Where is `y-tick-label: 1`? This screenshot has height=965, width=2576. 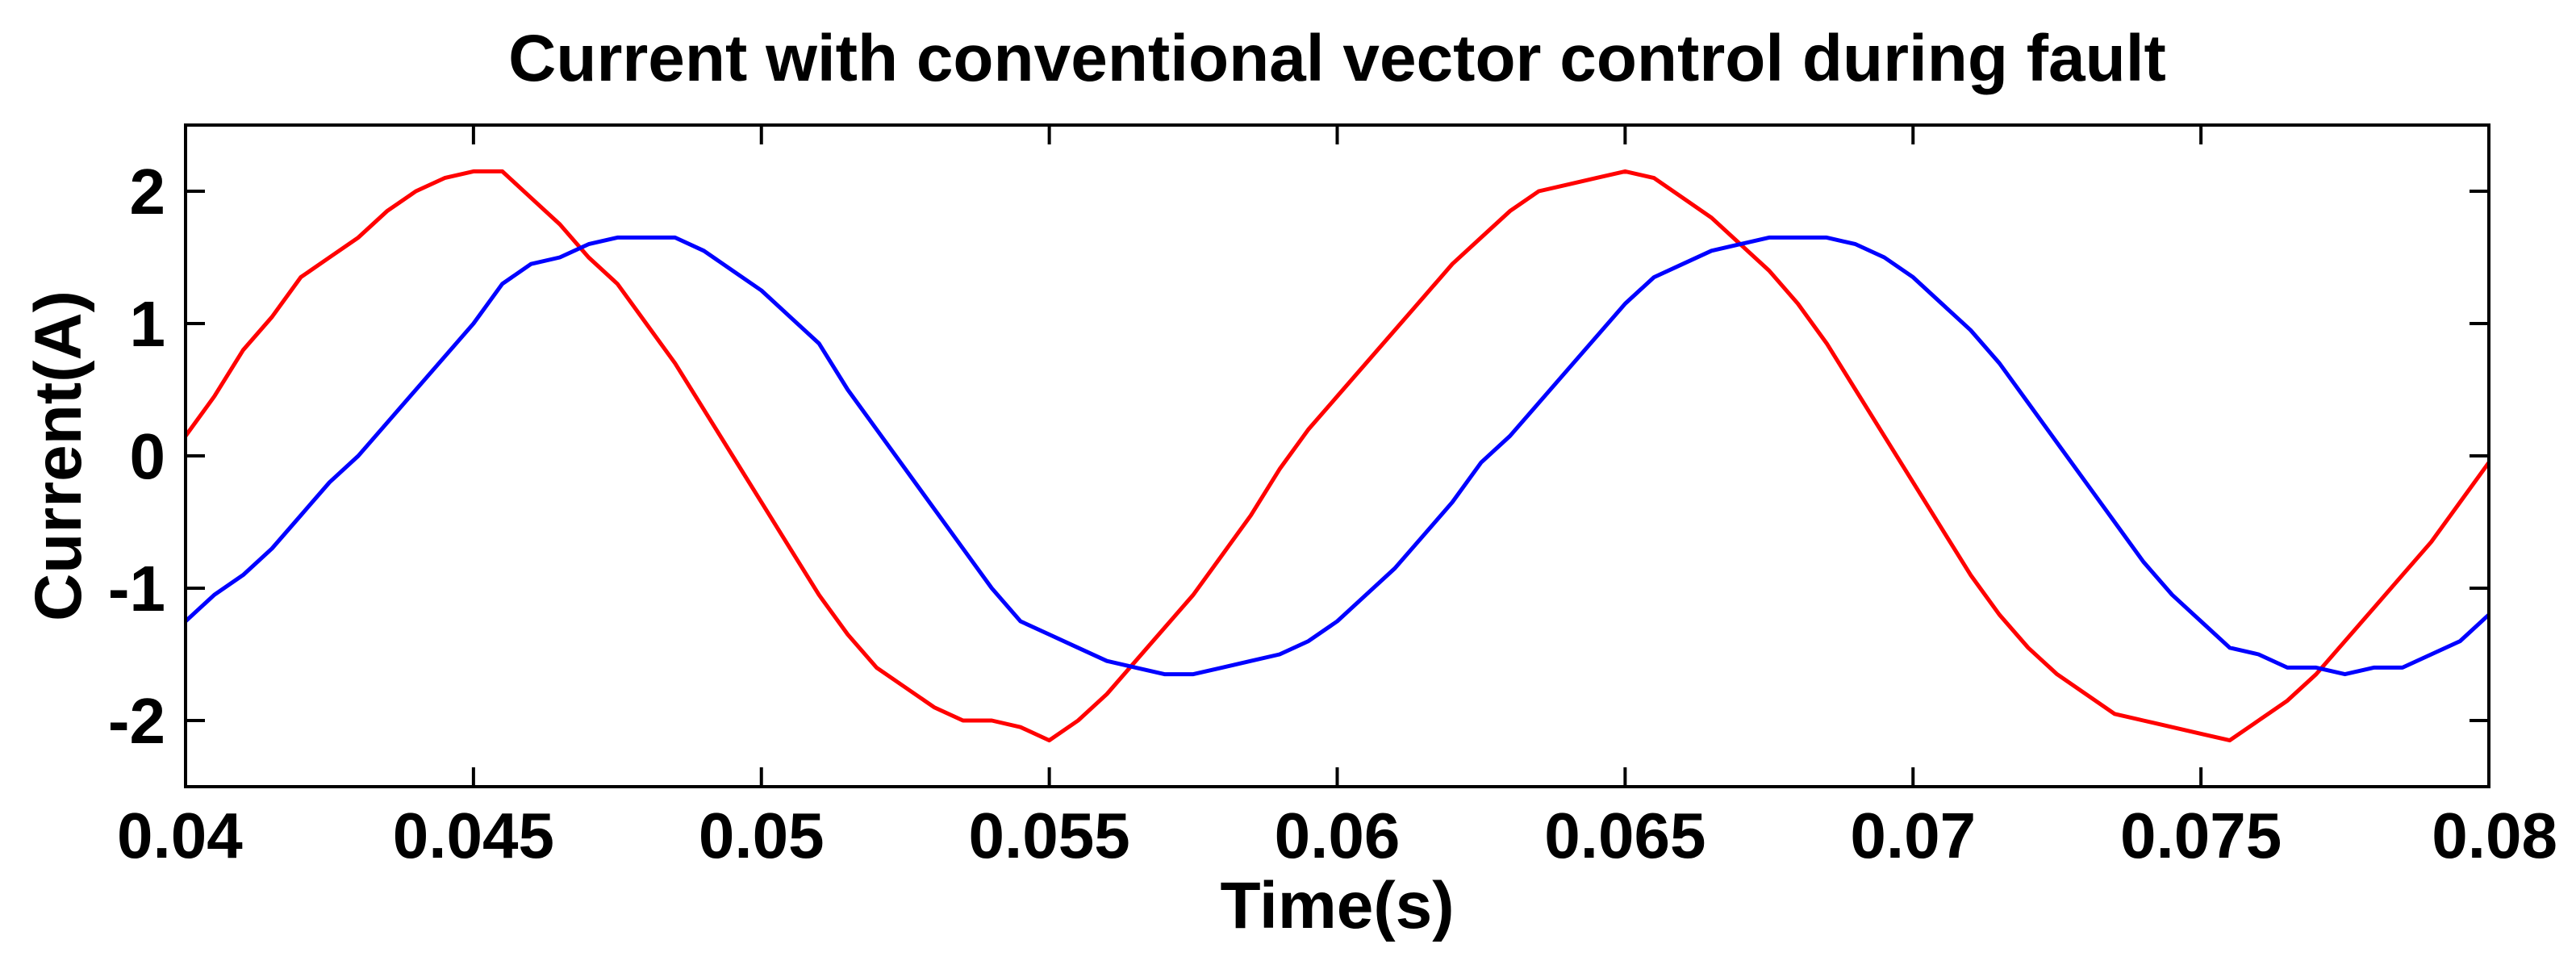
y-tick-label: 1 is located at coordinates (148, 324).